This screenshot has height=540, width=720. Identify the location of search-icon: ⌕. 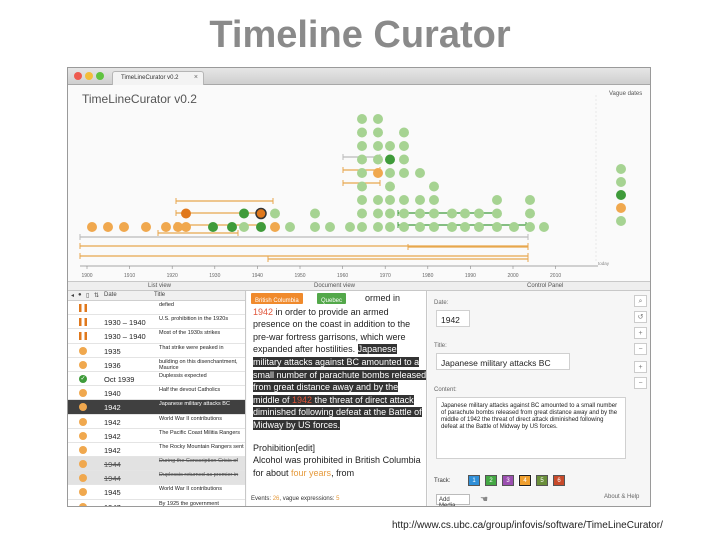
(640, 301).